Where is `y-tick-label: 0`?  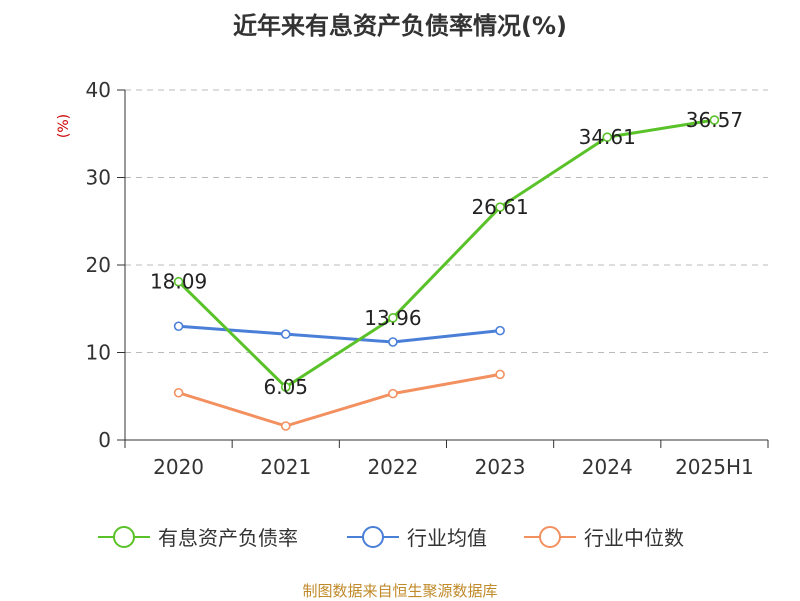
y-tick-label: 0 is located at coordinates (104, 440).